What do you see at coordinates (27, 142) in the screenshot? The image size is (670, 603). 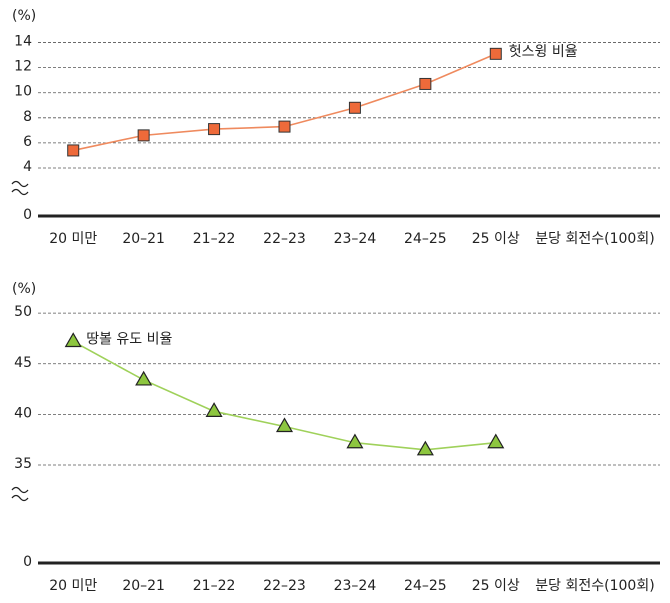 I see `y-tick-label: 6` at bounding box center [27, 142].